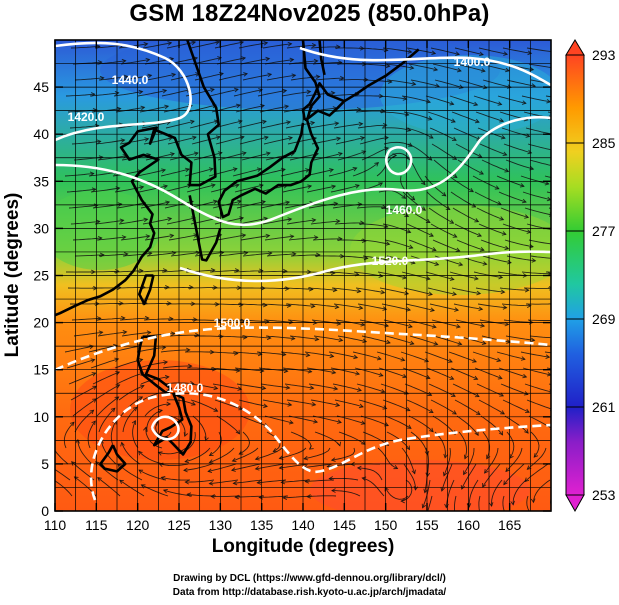 This screenshot has width=619, height=605. Describe the element at coordinates (604, 143) in the screenshot. I see `colorbar-tick-label: 285` at that location.